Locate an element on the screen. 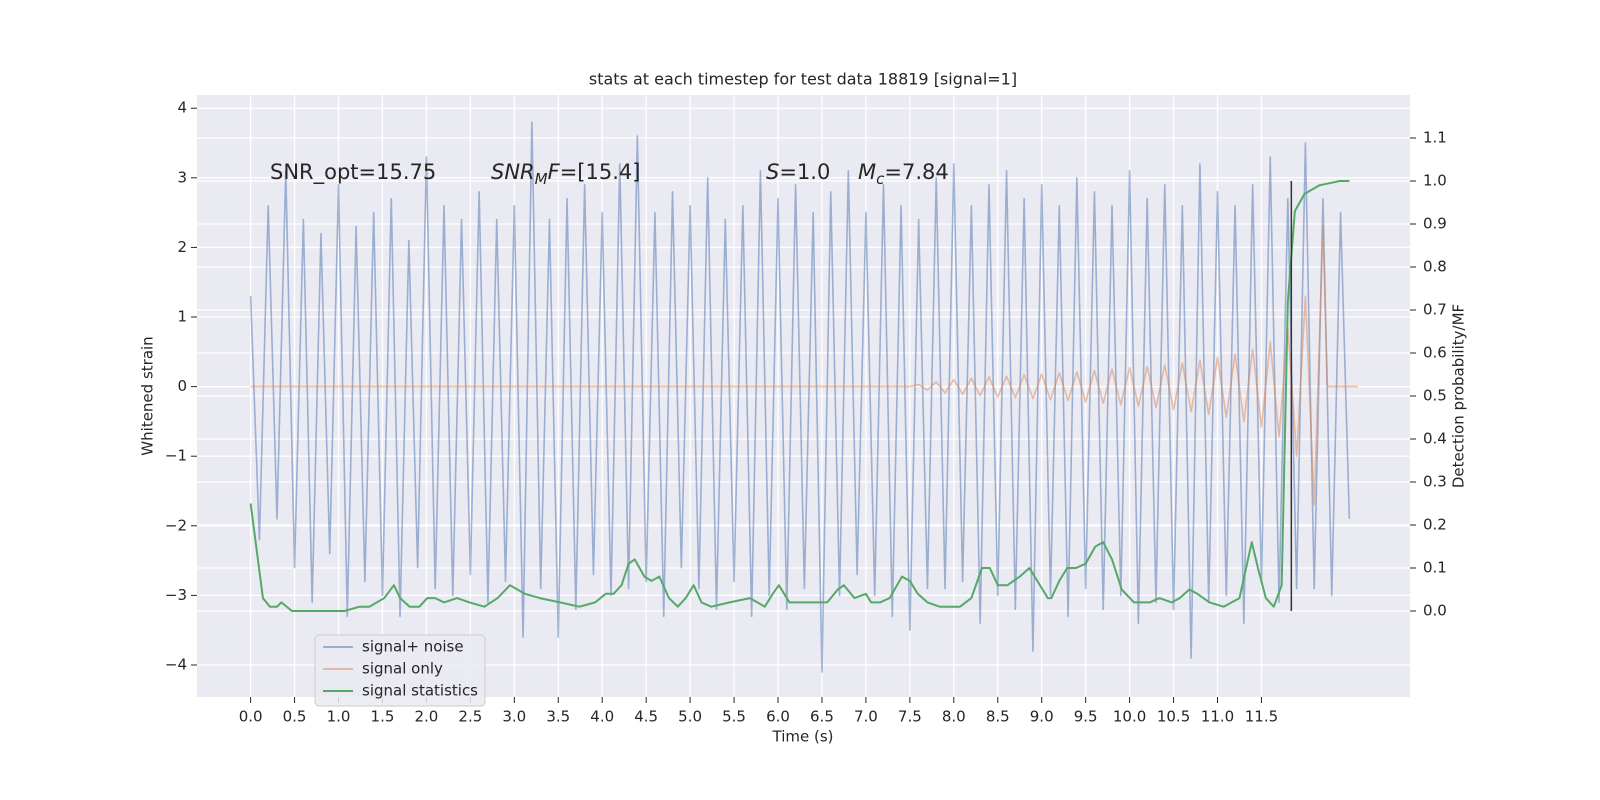  x-tick-label: 5.0 is located at coordinates (690, 717).